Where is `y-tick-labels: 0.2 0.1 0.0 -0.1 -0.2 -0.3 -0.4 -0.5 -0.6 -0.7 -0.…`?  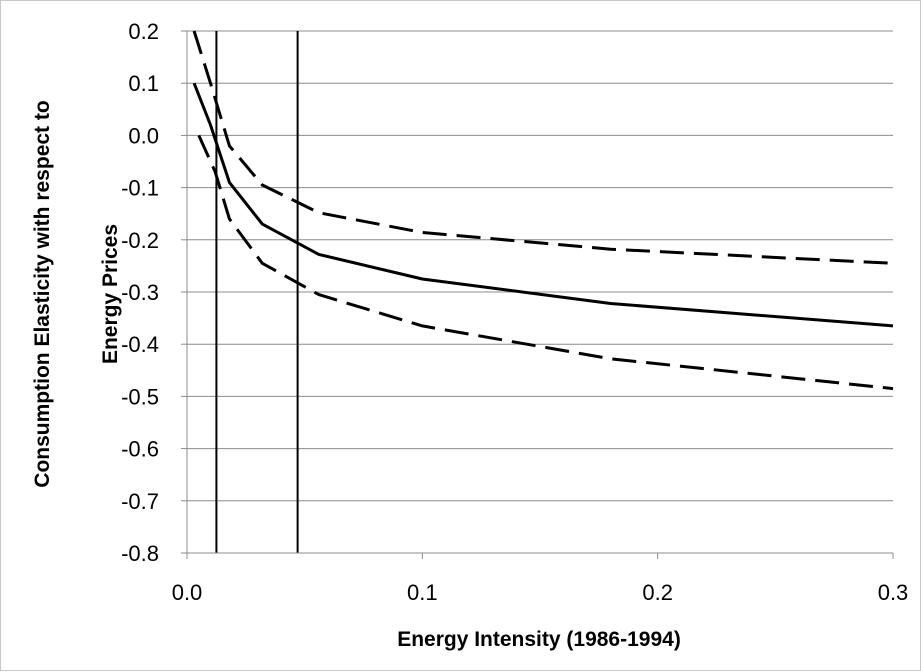 y-tick-labels: 0.2 0.1 0.0 -0.1 -0.2 -0.3 -0.4 -0.5 -0.6 -0.7 -0.… is located at coordinates (140, 292).